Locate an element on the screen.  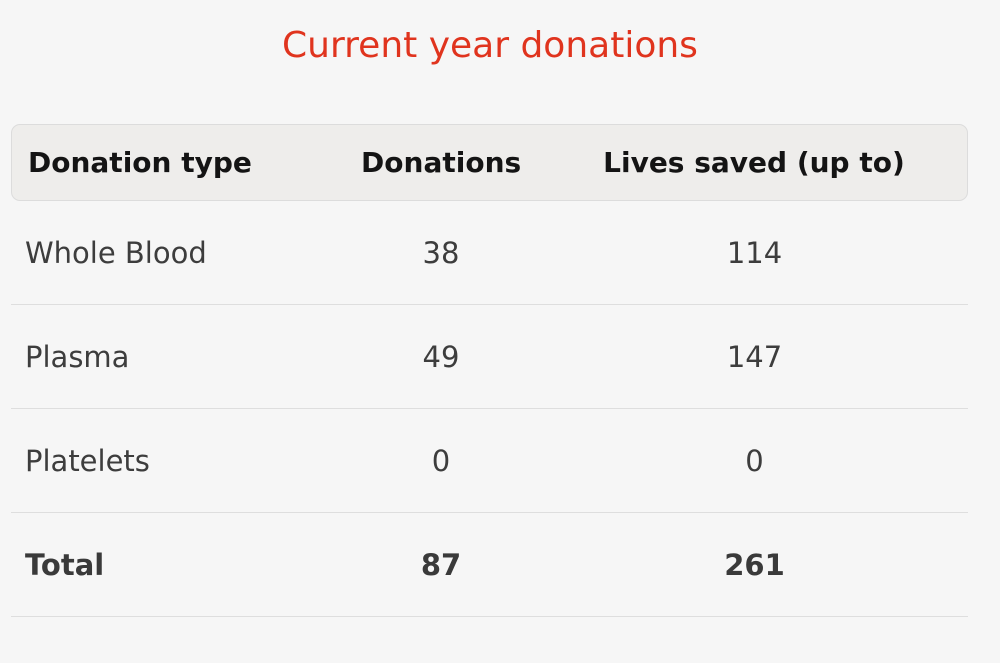
cell-type: Whole Blood is located at coordinates (116, 252).